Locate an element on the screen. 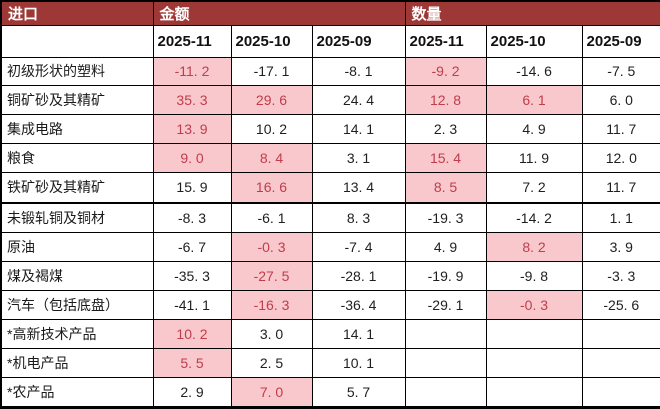  value-cell: 5. 5 is located at coordinates (192, 362).